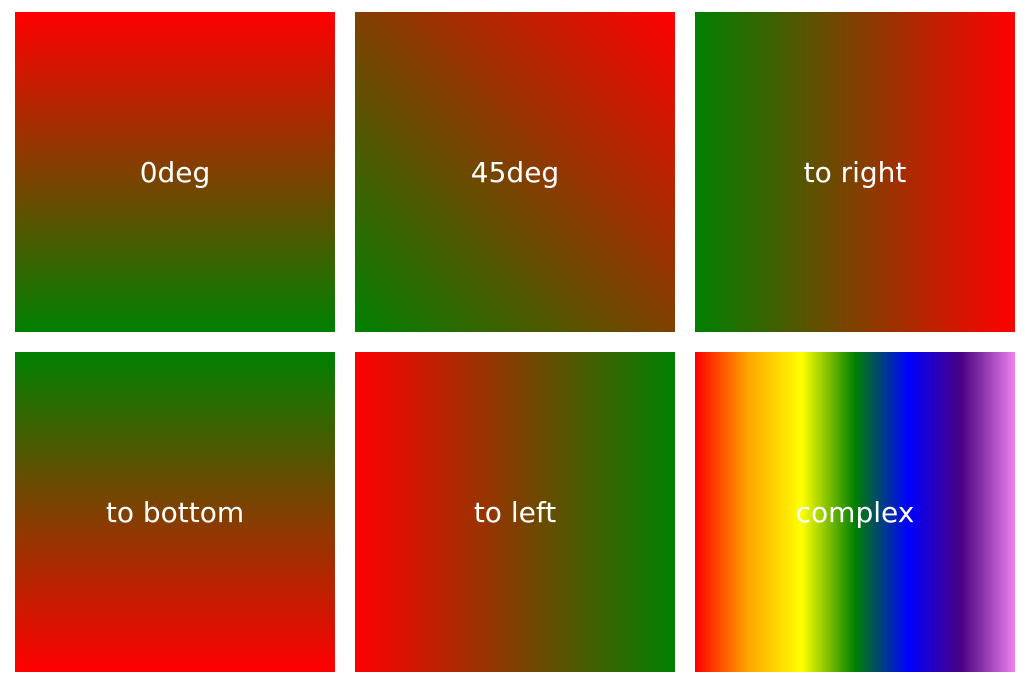 The width and height of the screenshot is (1031, 683). I want to click on gradient-tile-0deg: 0deg, so click(175, 172).